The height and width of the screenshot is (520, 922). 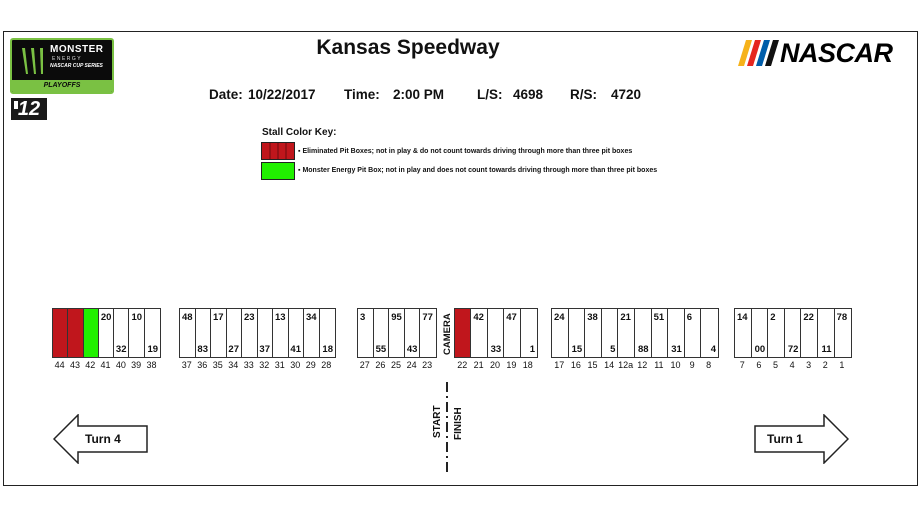 I want to click on monster-claw-icon, so click(x=32, y=61).